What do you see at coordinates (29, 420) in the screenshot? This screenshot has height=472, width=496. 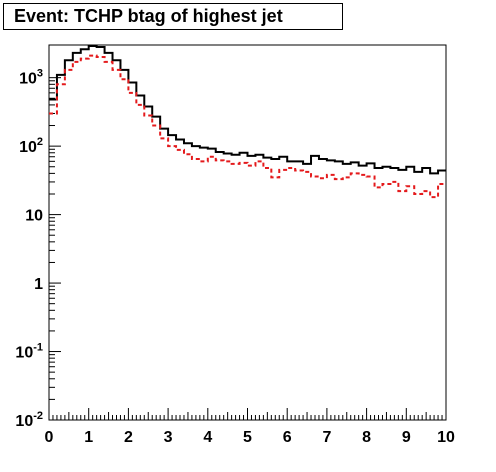 I see `y-tick-label: 10⁻²` at bounding box center [29, 420].